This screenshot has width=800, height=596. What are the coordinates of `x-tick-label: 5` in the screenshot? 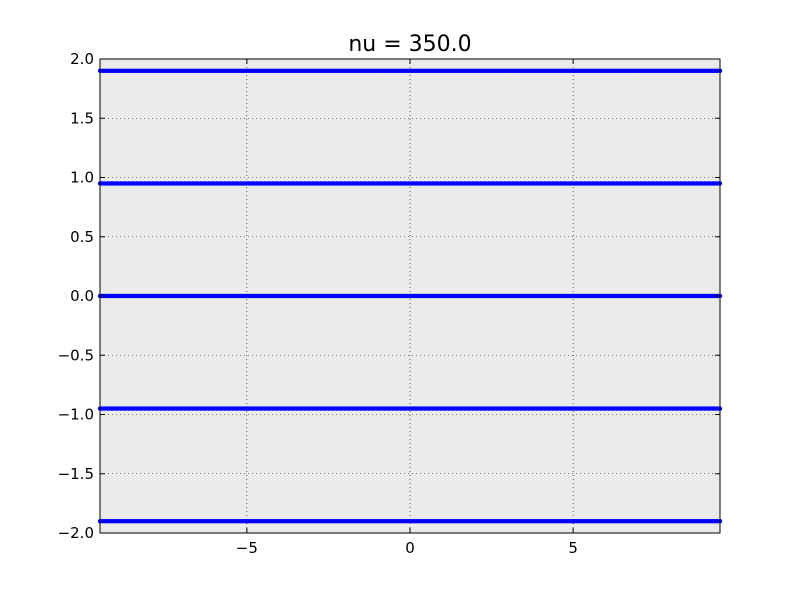 It's located at (573, 548).